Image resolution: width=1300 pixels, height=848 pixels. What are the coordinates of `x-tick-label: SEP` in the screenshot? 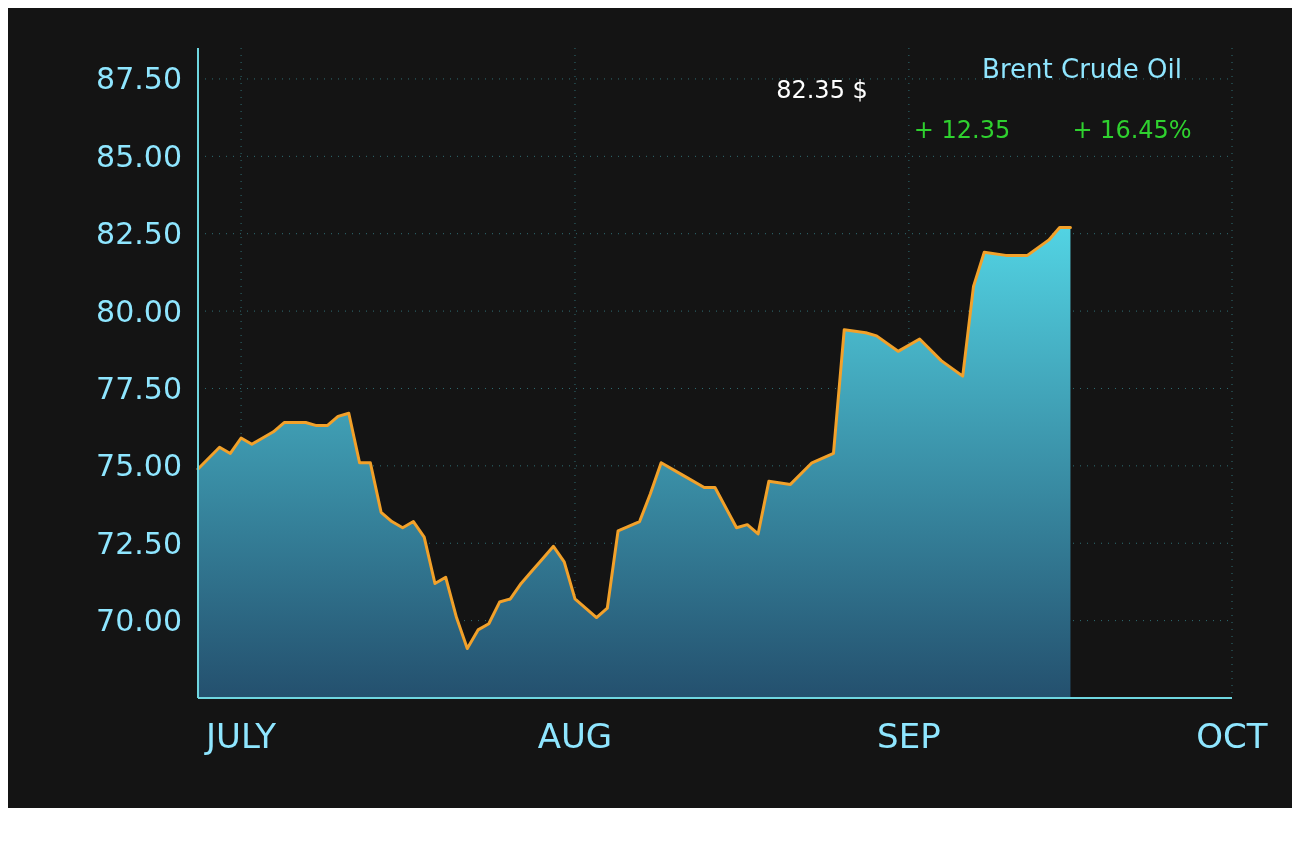 It's located at (909, 736).